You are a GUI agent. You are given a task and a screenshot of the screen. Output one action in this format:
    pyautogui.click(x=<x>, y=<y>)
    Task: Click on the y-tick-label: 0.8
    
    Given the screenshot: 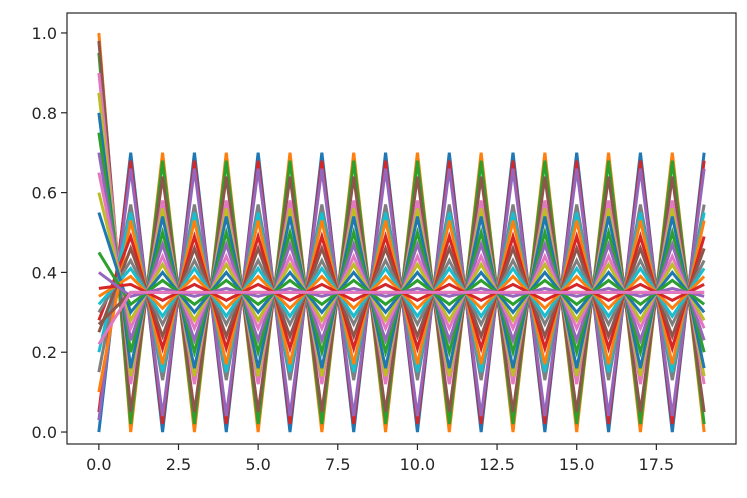 What is the action you would take?
    pyautogui.click(x=44, y=113)
    